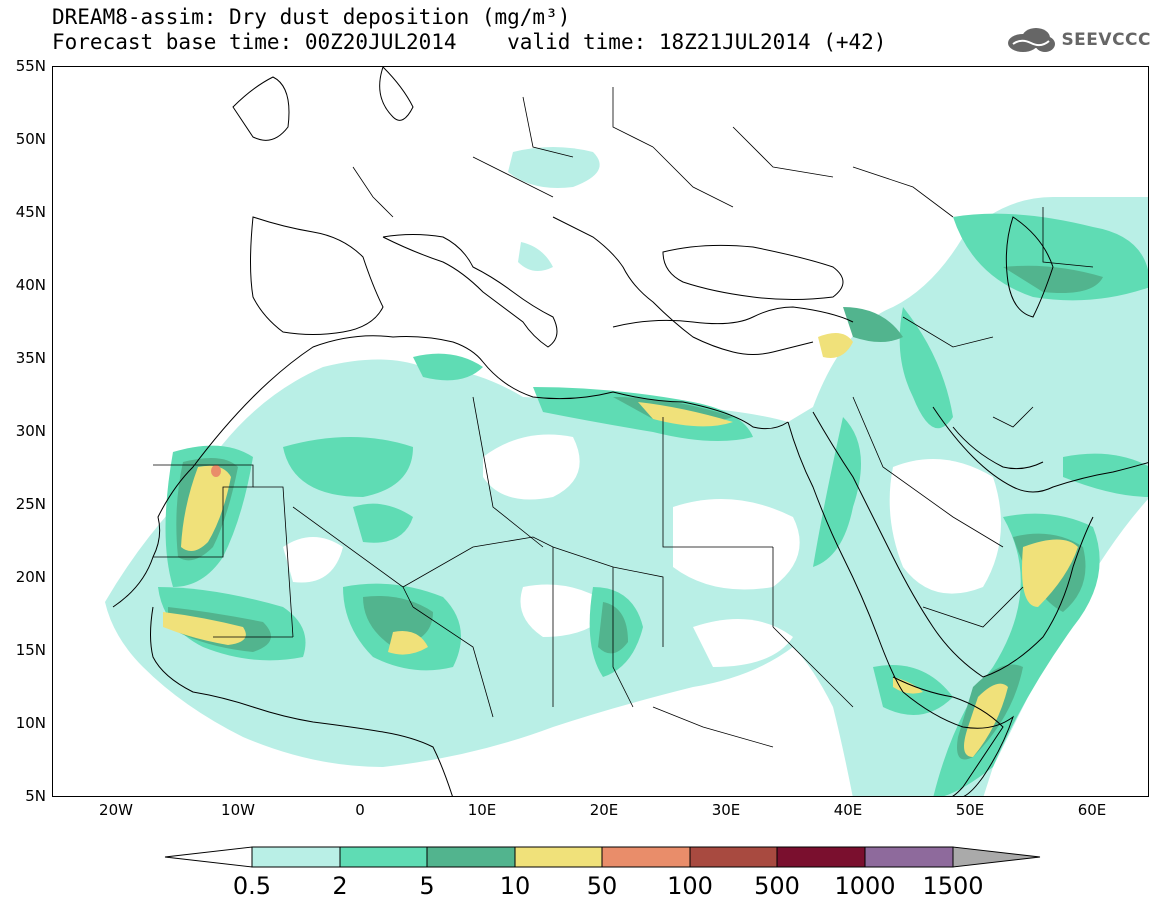 This screenshot has height=907, width=1165. Describe the element at coordinates (30, 504) in the screenshot. I see `lat-label-25n: 25N` at that location.